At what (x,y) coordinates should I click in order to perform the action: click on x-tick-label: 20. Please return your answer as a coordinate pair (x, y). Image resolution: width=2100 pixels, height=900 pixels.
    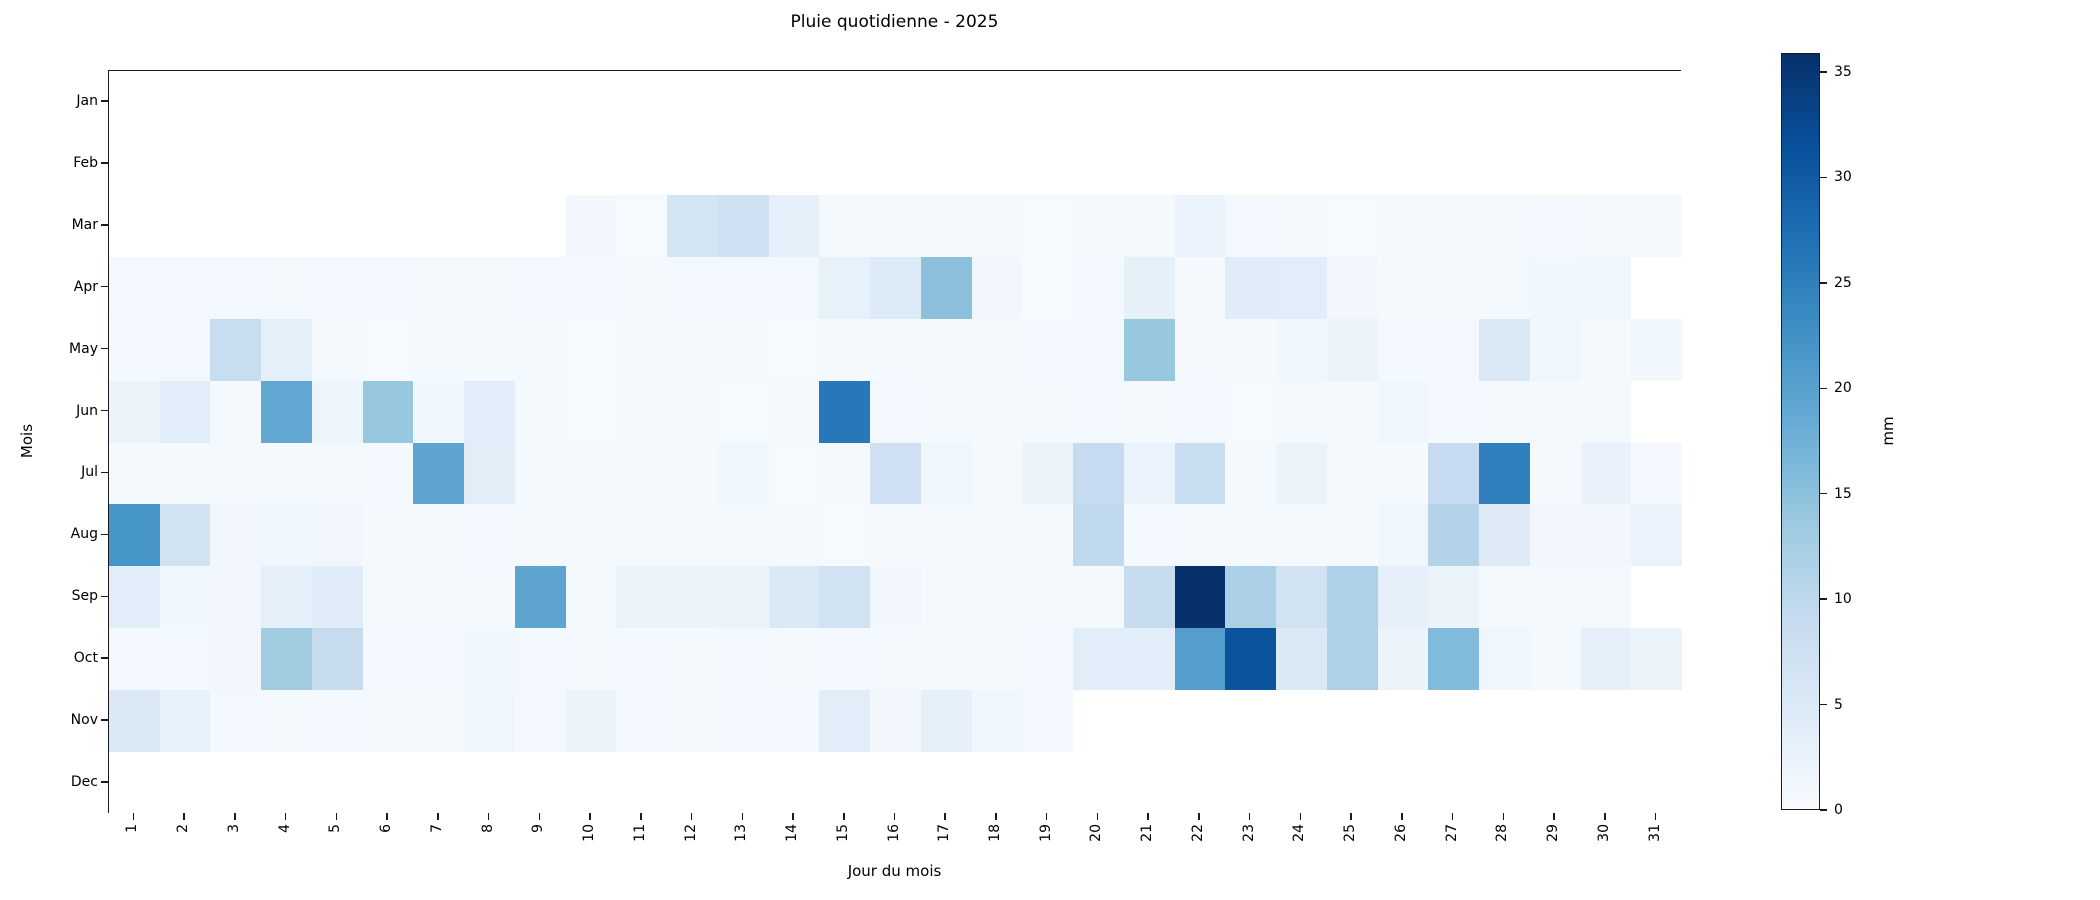
    Looking at the image, I should click on (1096, 833).